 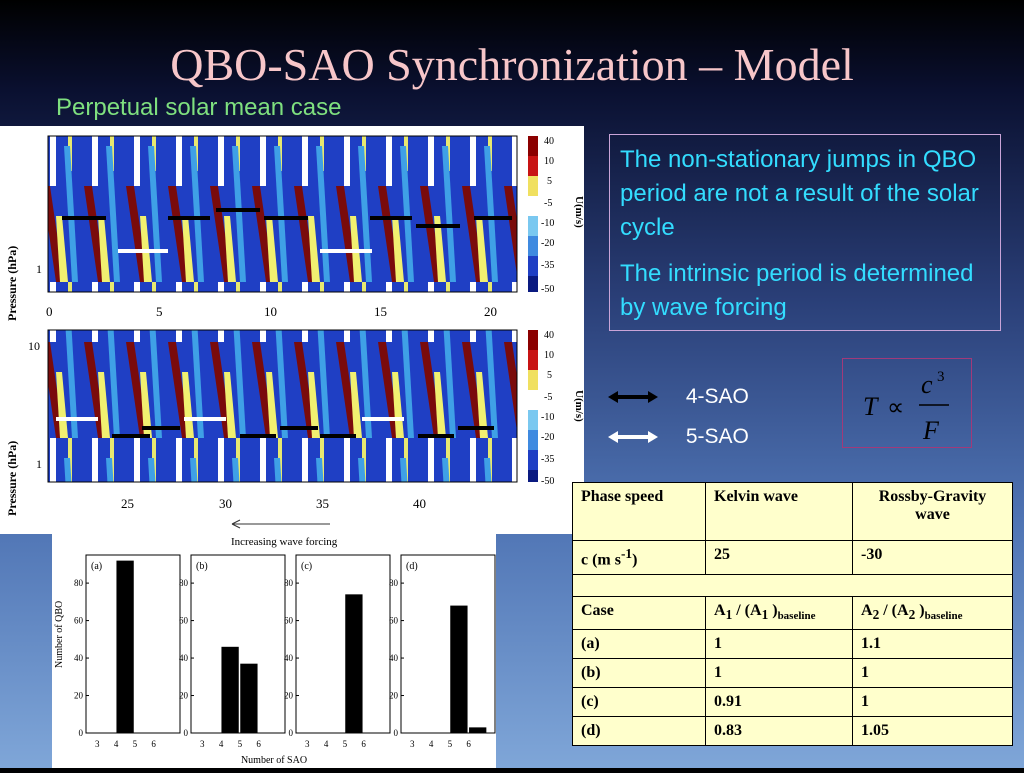 I want to click on panel-label: (a), so click(x=96, y=566).